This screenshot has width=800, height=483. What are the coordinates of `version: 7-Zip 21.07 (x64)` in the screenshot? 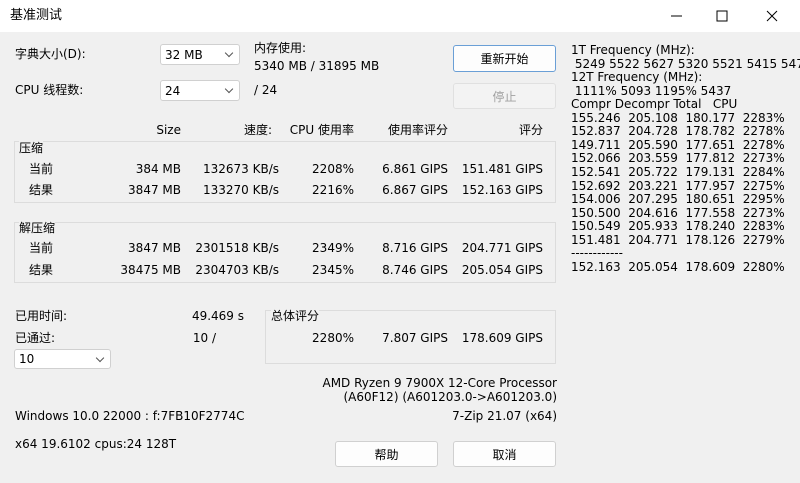 It's located at (504, 416).